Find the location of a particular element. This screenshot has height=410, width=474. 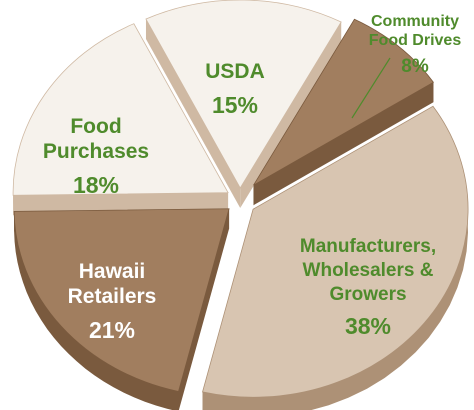

slice-label: Community Food Drives 8% is located at coordinates (415, 45).